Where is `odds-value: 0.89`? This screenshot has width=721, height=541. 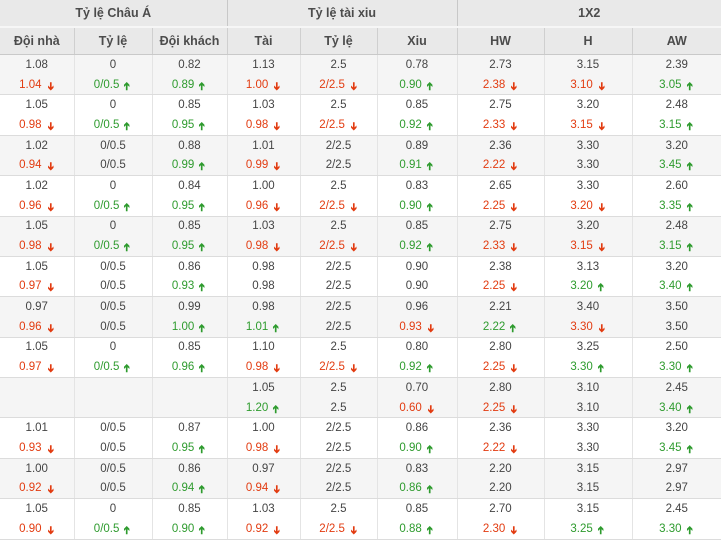
odds-value: 0.89 is located at coordinates (417, 145).